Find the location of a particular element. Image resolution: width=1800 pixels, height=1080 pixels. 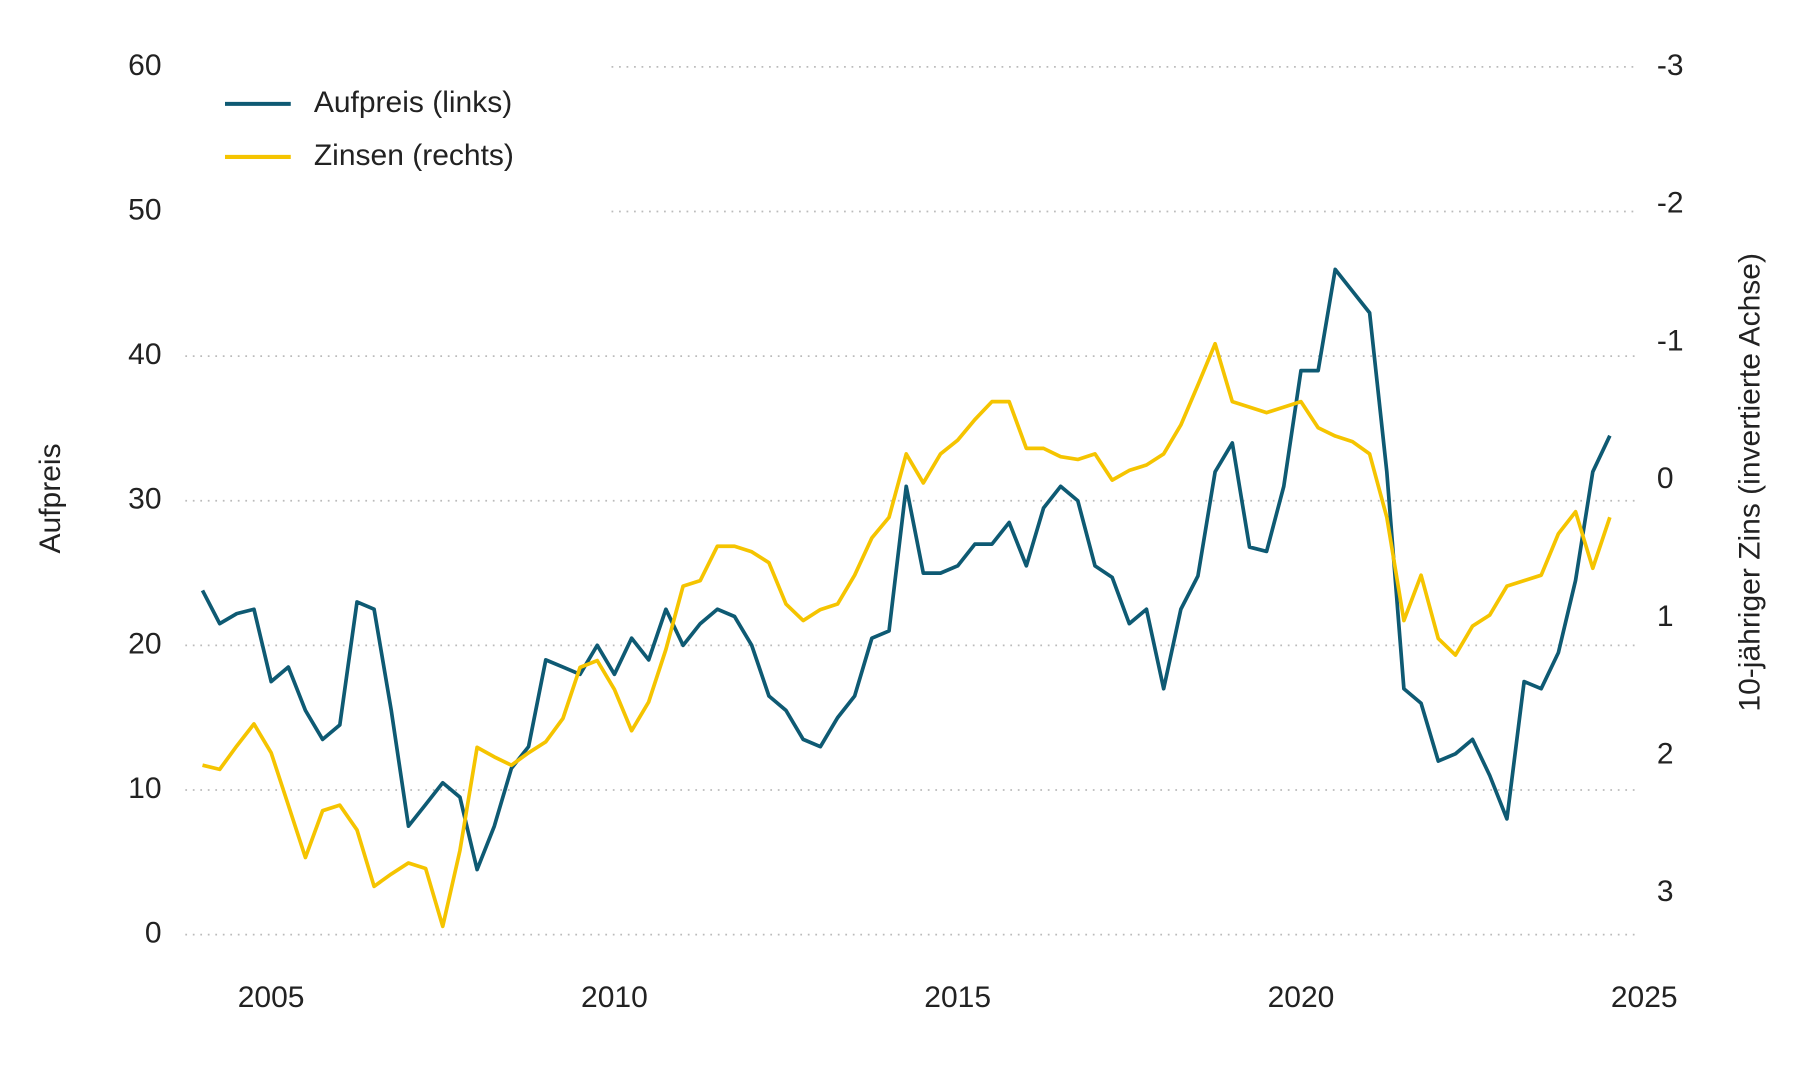

x-tick-label: 2020 is located at coordinates (1301, 997).